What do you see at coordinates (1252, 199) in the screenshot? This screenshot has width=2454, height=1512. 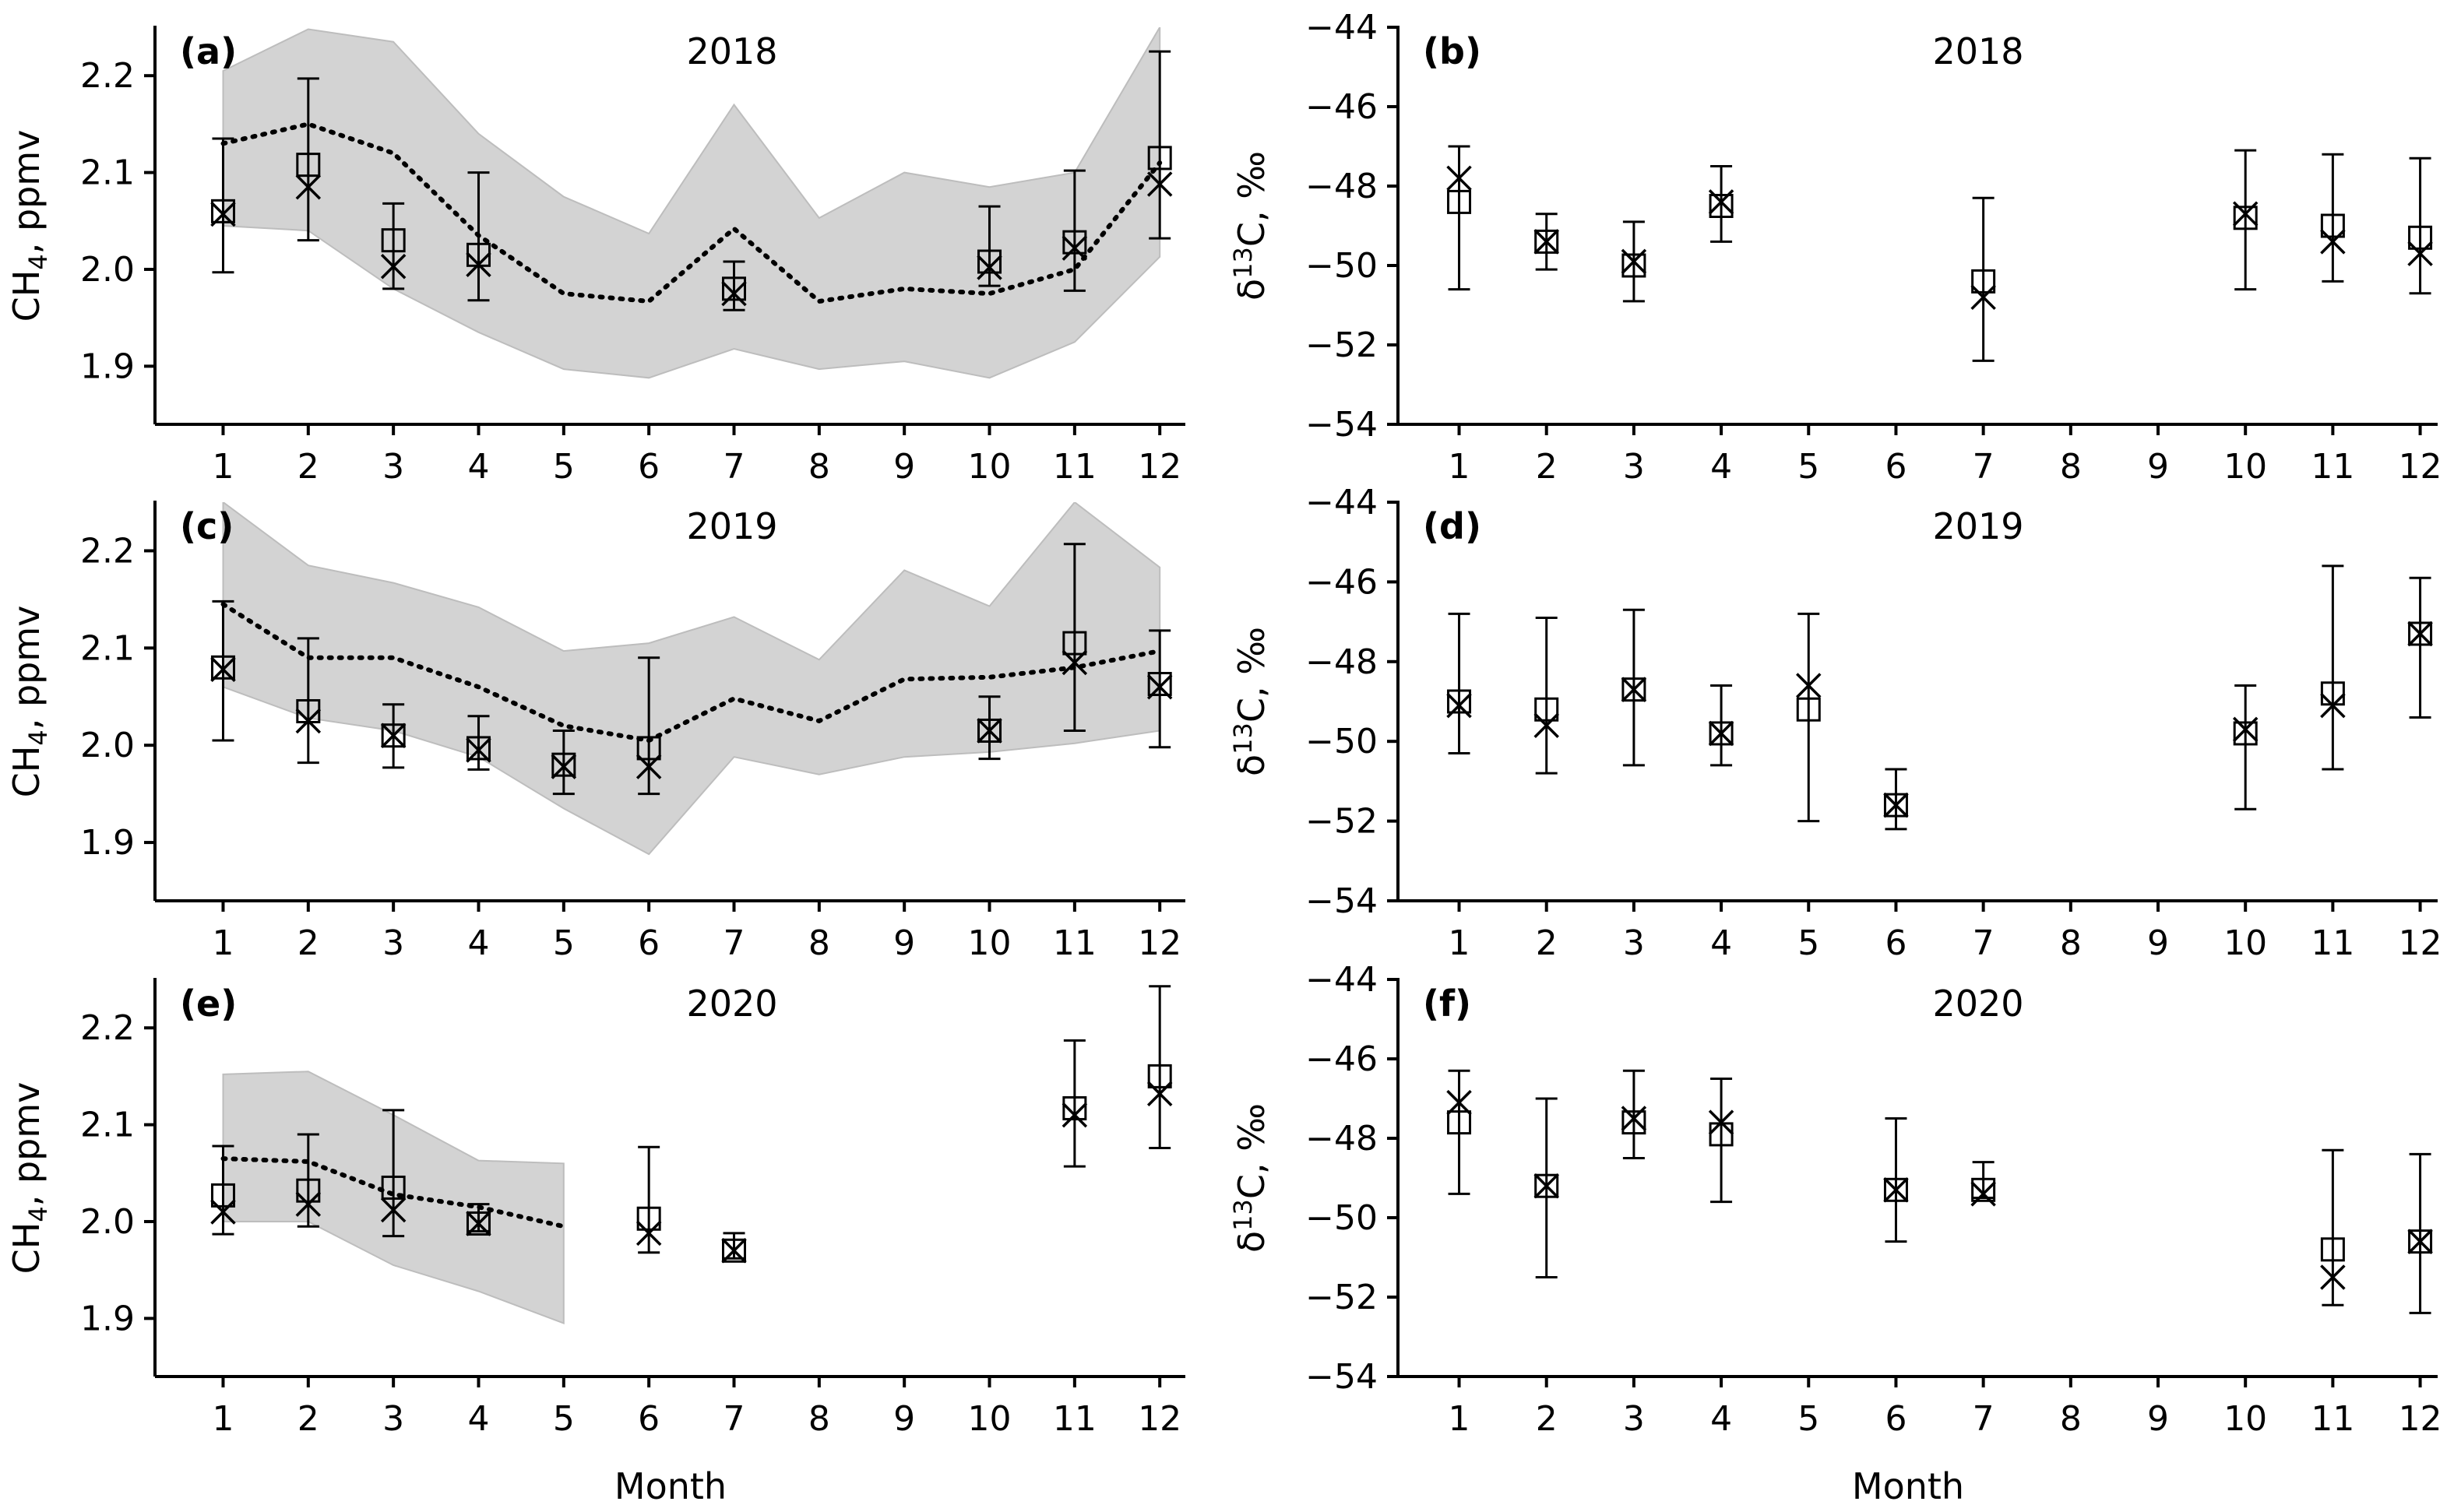 I see `y-axis-label-suffix: C, ‰` at bounding box center [1252, 199].